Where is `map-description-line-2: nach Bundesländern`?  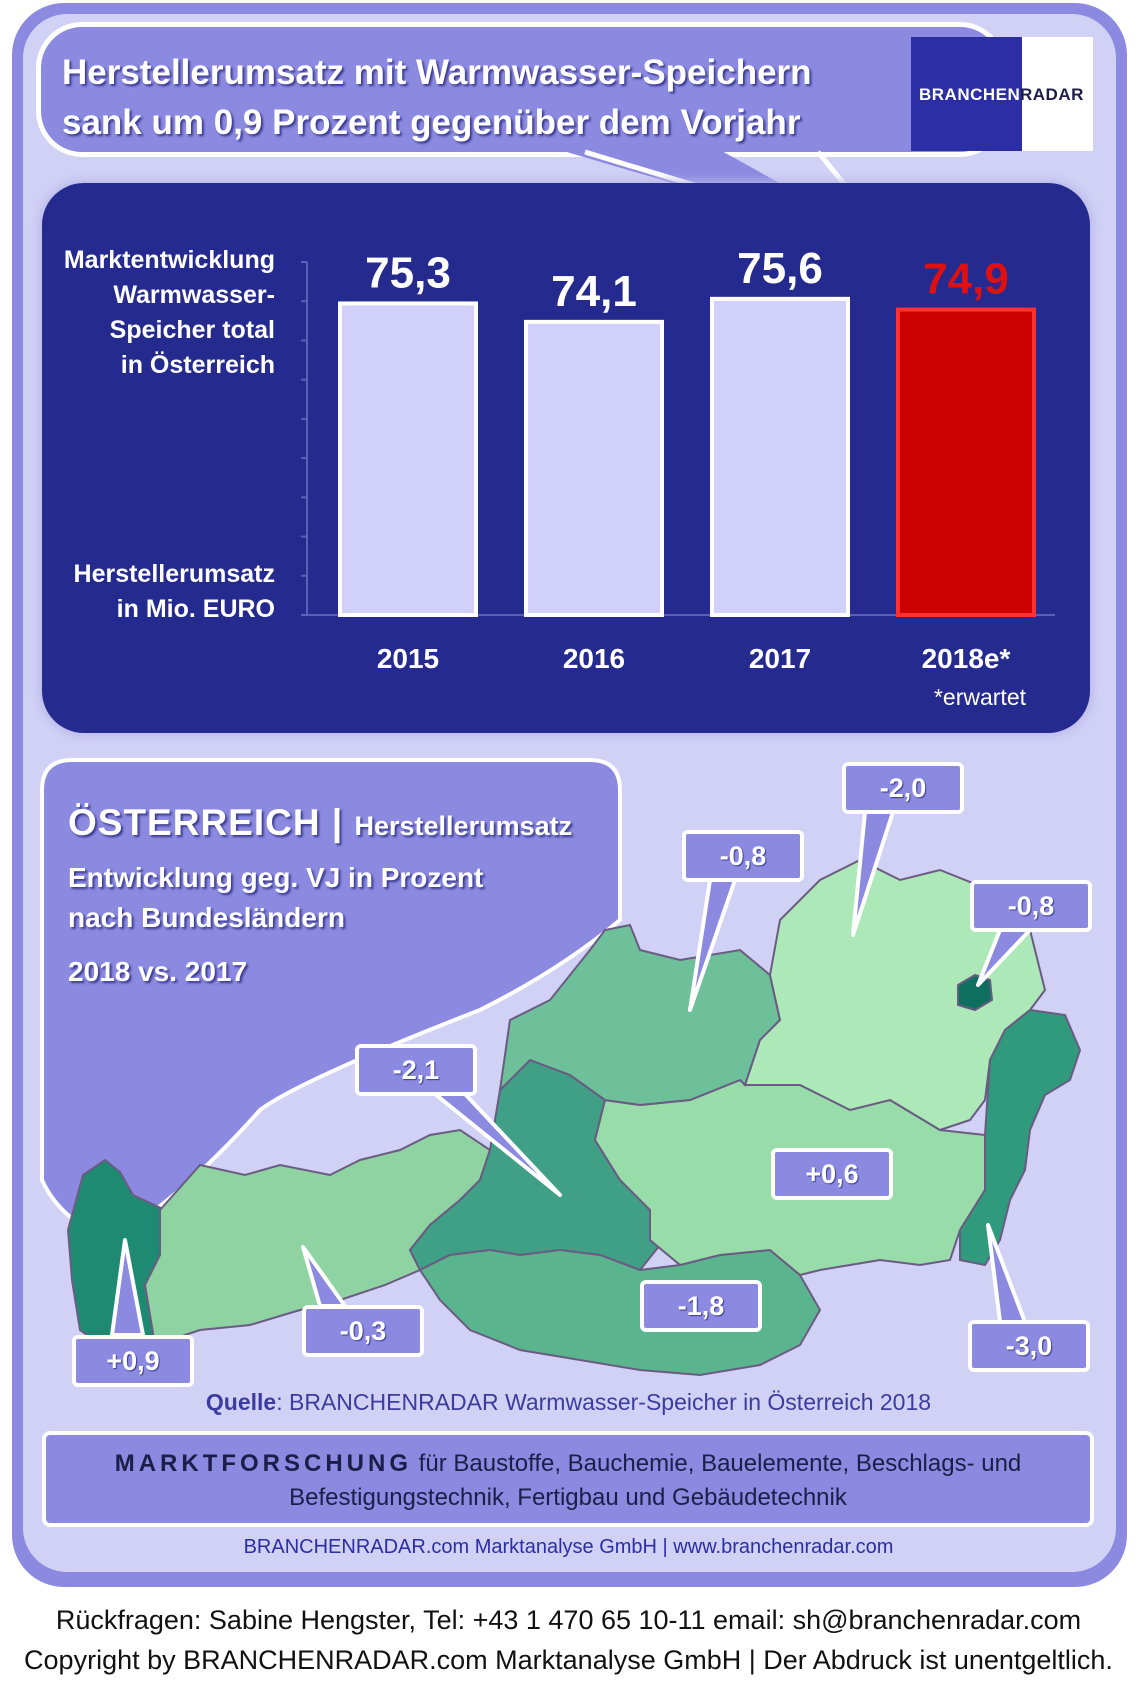
map-description-line-2: nach Bundesländern is located at coordinates (206, 917).